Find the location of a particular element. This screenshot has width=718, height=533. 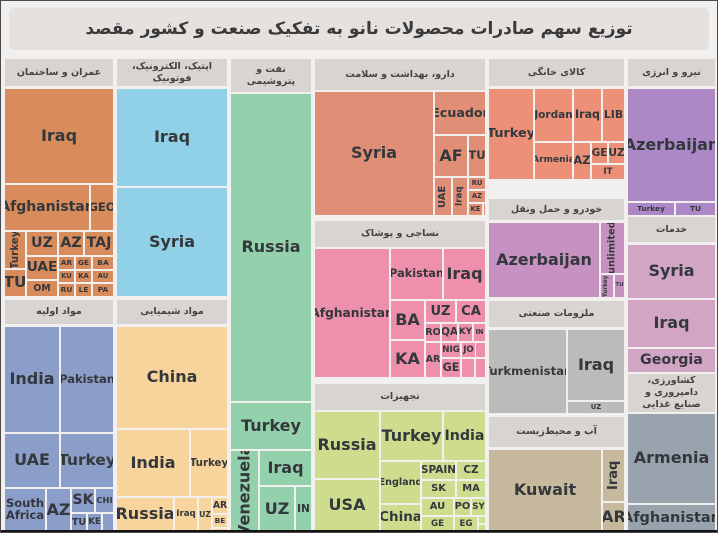

cell-equipment-turkey: Turkey is located at coordinates (411, 436).